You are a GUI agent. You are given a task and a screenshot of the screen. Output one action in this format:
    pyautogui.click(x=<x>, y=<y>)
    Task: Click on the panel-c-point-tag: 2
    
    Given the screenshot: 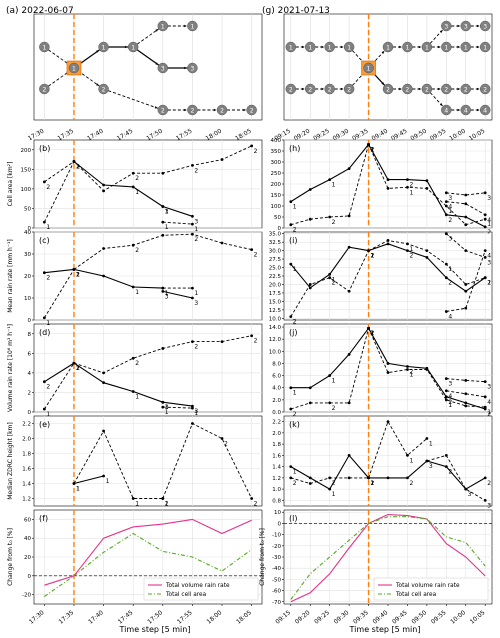 What is the action you would take?
    pyautogui.click(x=78, y=274)
    